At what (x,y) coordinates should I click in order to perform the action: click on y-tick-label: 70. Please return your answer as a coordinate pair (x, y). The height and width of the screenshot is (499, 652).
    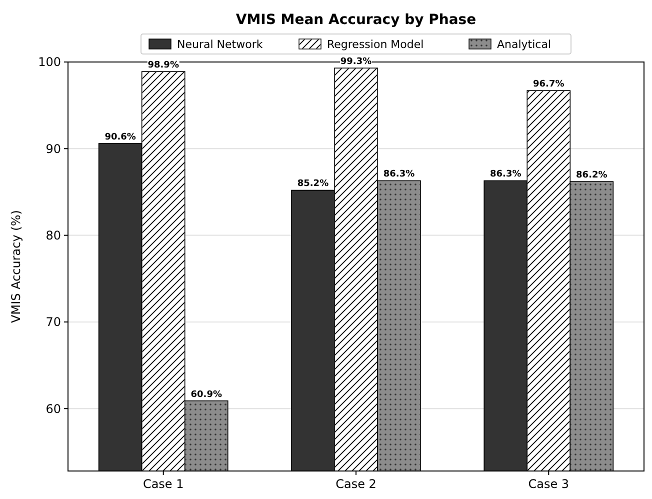
    Looking at the image, I should click on (53, 322).